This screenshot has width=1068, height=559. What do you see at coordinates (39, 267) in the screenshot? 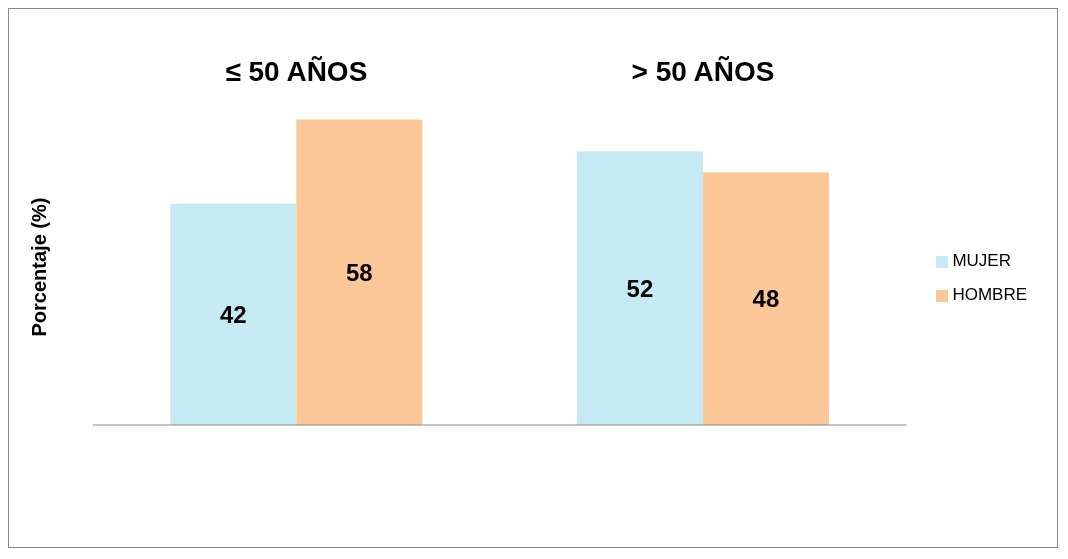
I see `y-axis-title: Porcentaje (%)` at bounding box center [39, 267].